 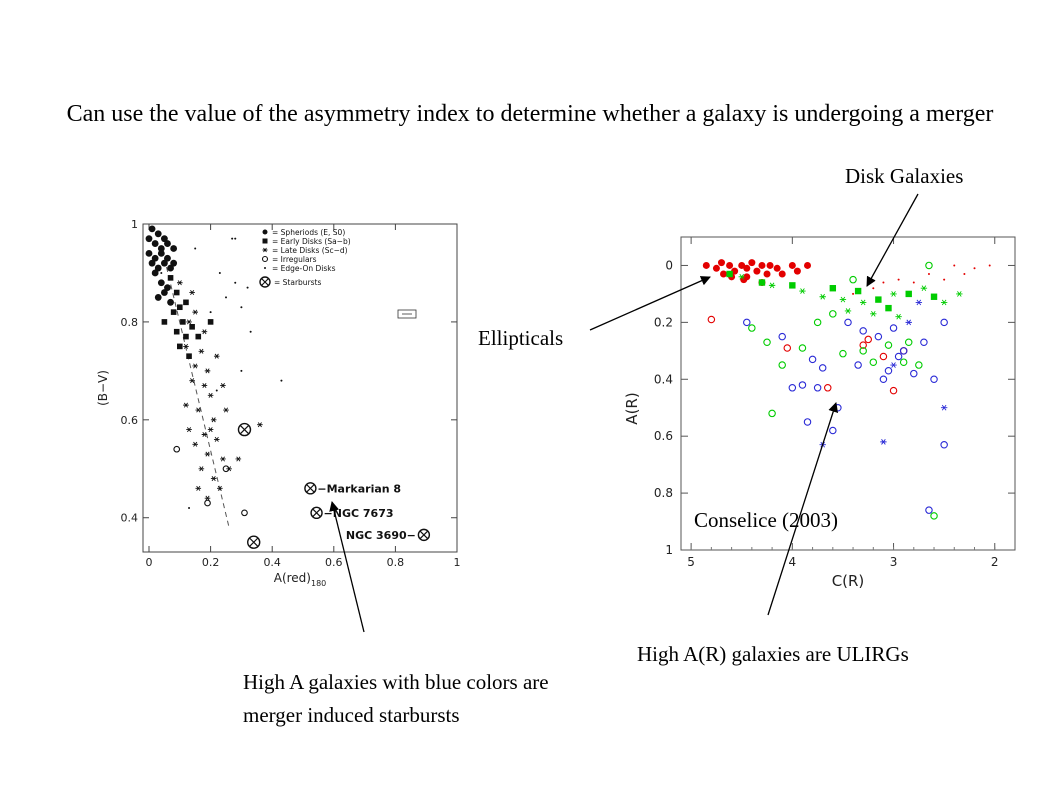 What do you see at coordinates (311, 241) in the screenshot?
I see `left-legend-entry: = Early Disks (Sa−b)` at bounding box center [311, 241].